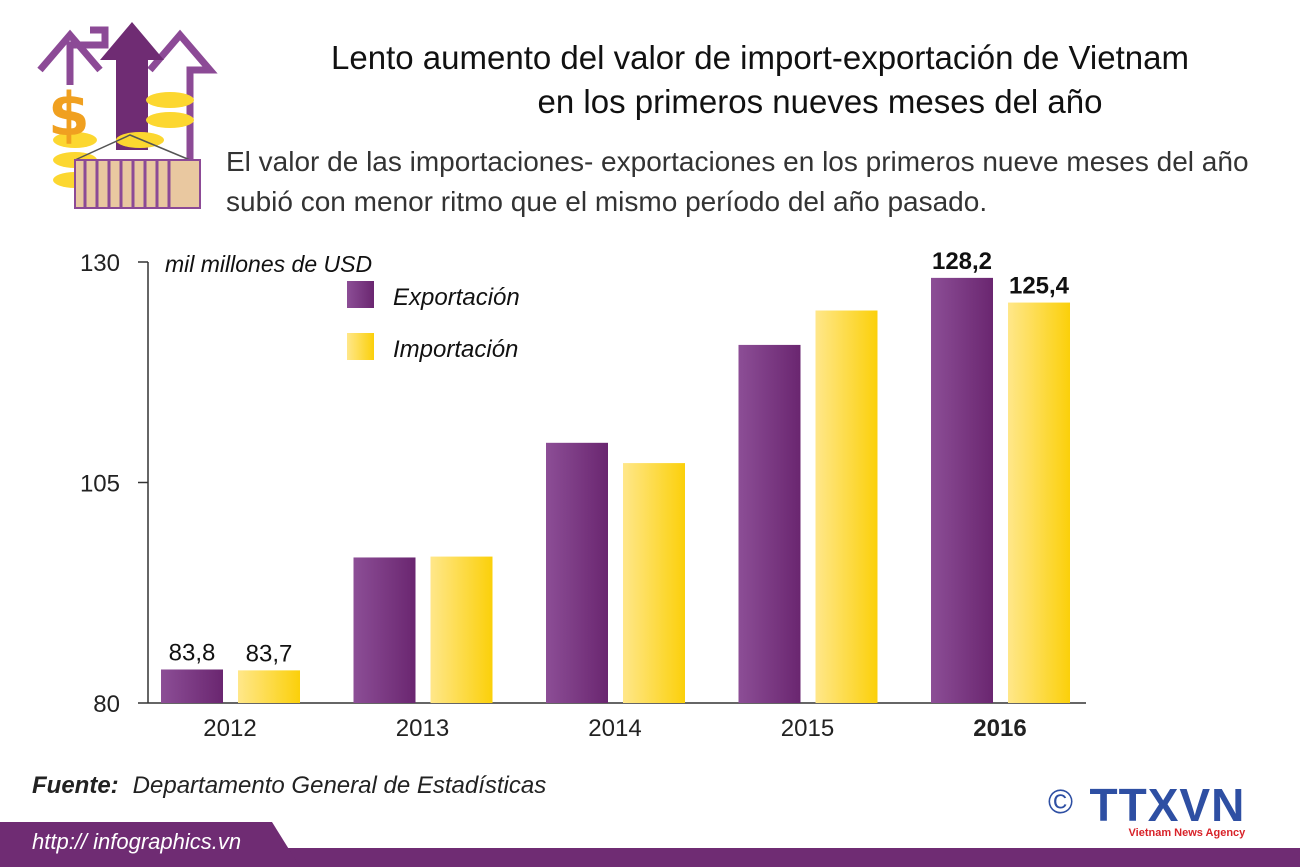 The image size is (1300, 867). What do you see at coordinates (268, 264) in the screenshot?
I see `y-axis-label: mil millones de USD` at bounding box center [268, 264].